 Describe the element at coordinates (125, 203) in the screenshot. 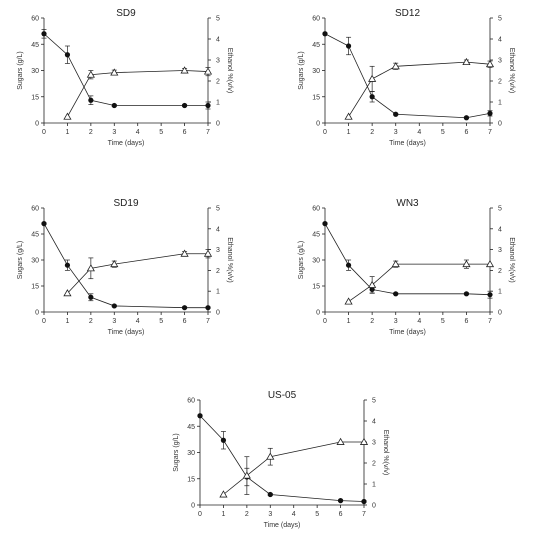

I see `chart-title: SD19` at that location.